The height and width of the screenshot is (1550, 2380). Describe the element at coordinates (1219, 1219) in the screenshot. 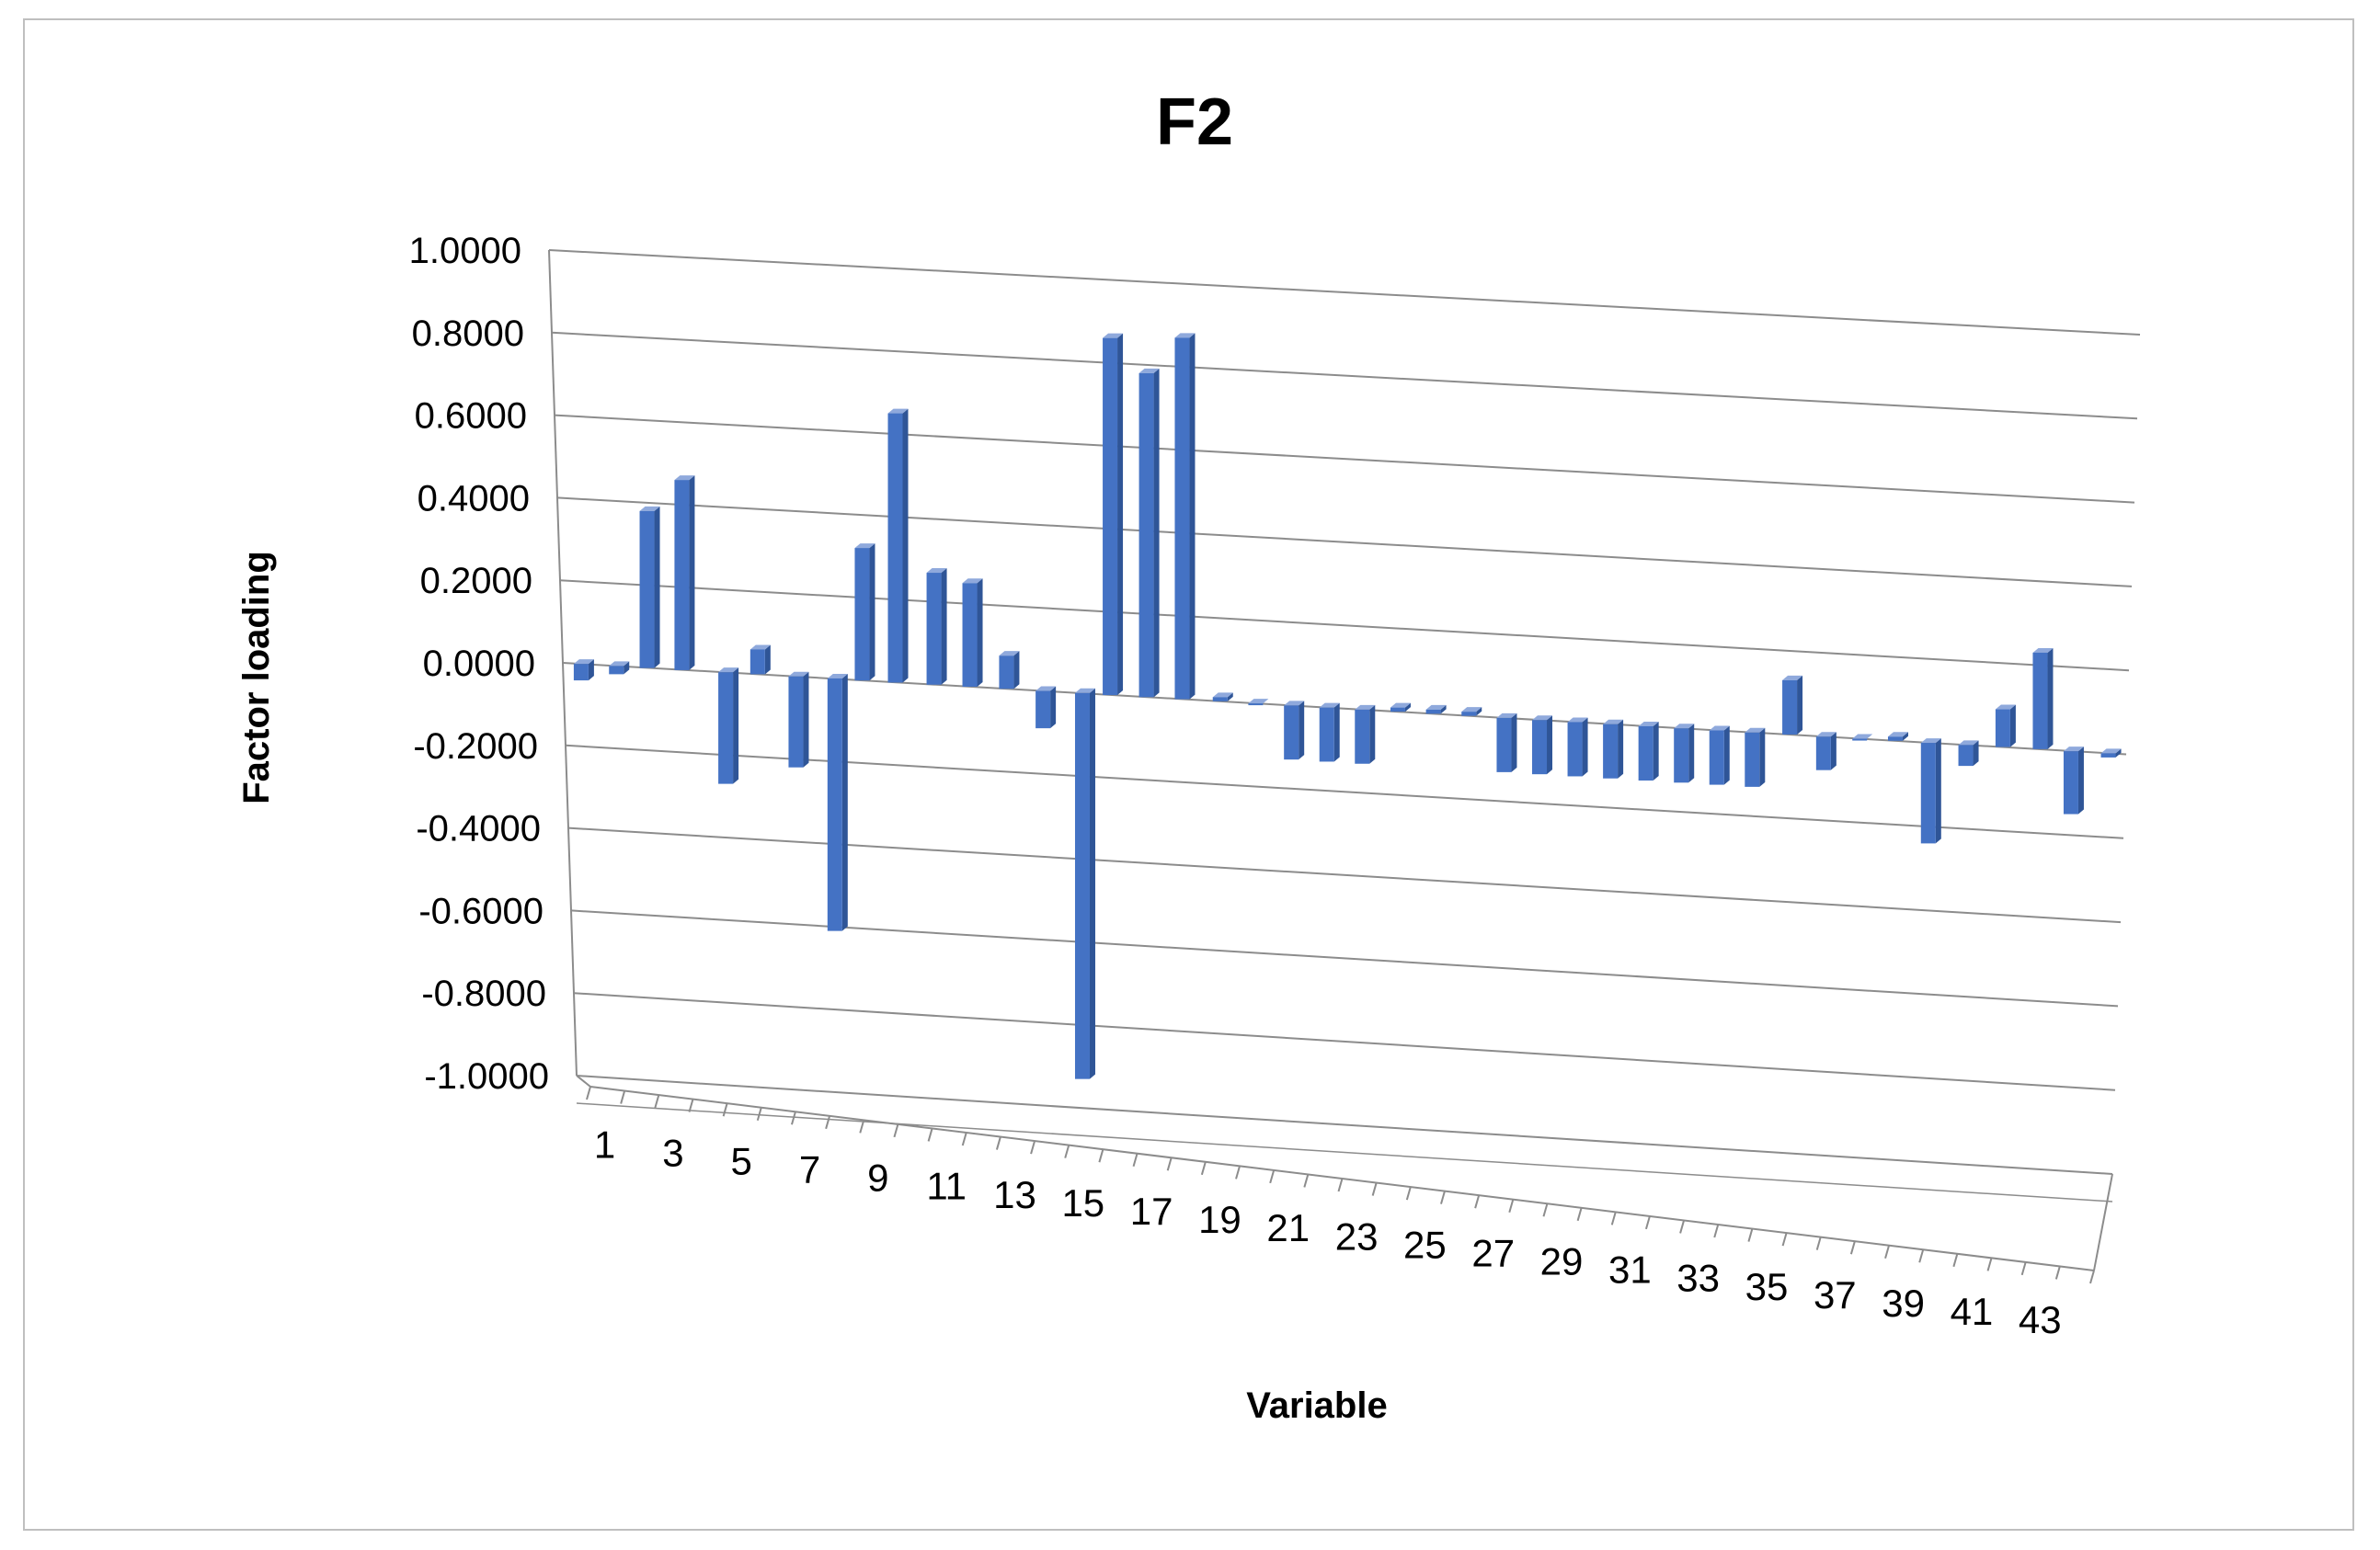

I see `x-tick-label: 19` at that location.